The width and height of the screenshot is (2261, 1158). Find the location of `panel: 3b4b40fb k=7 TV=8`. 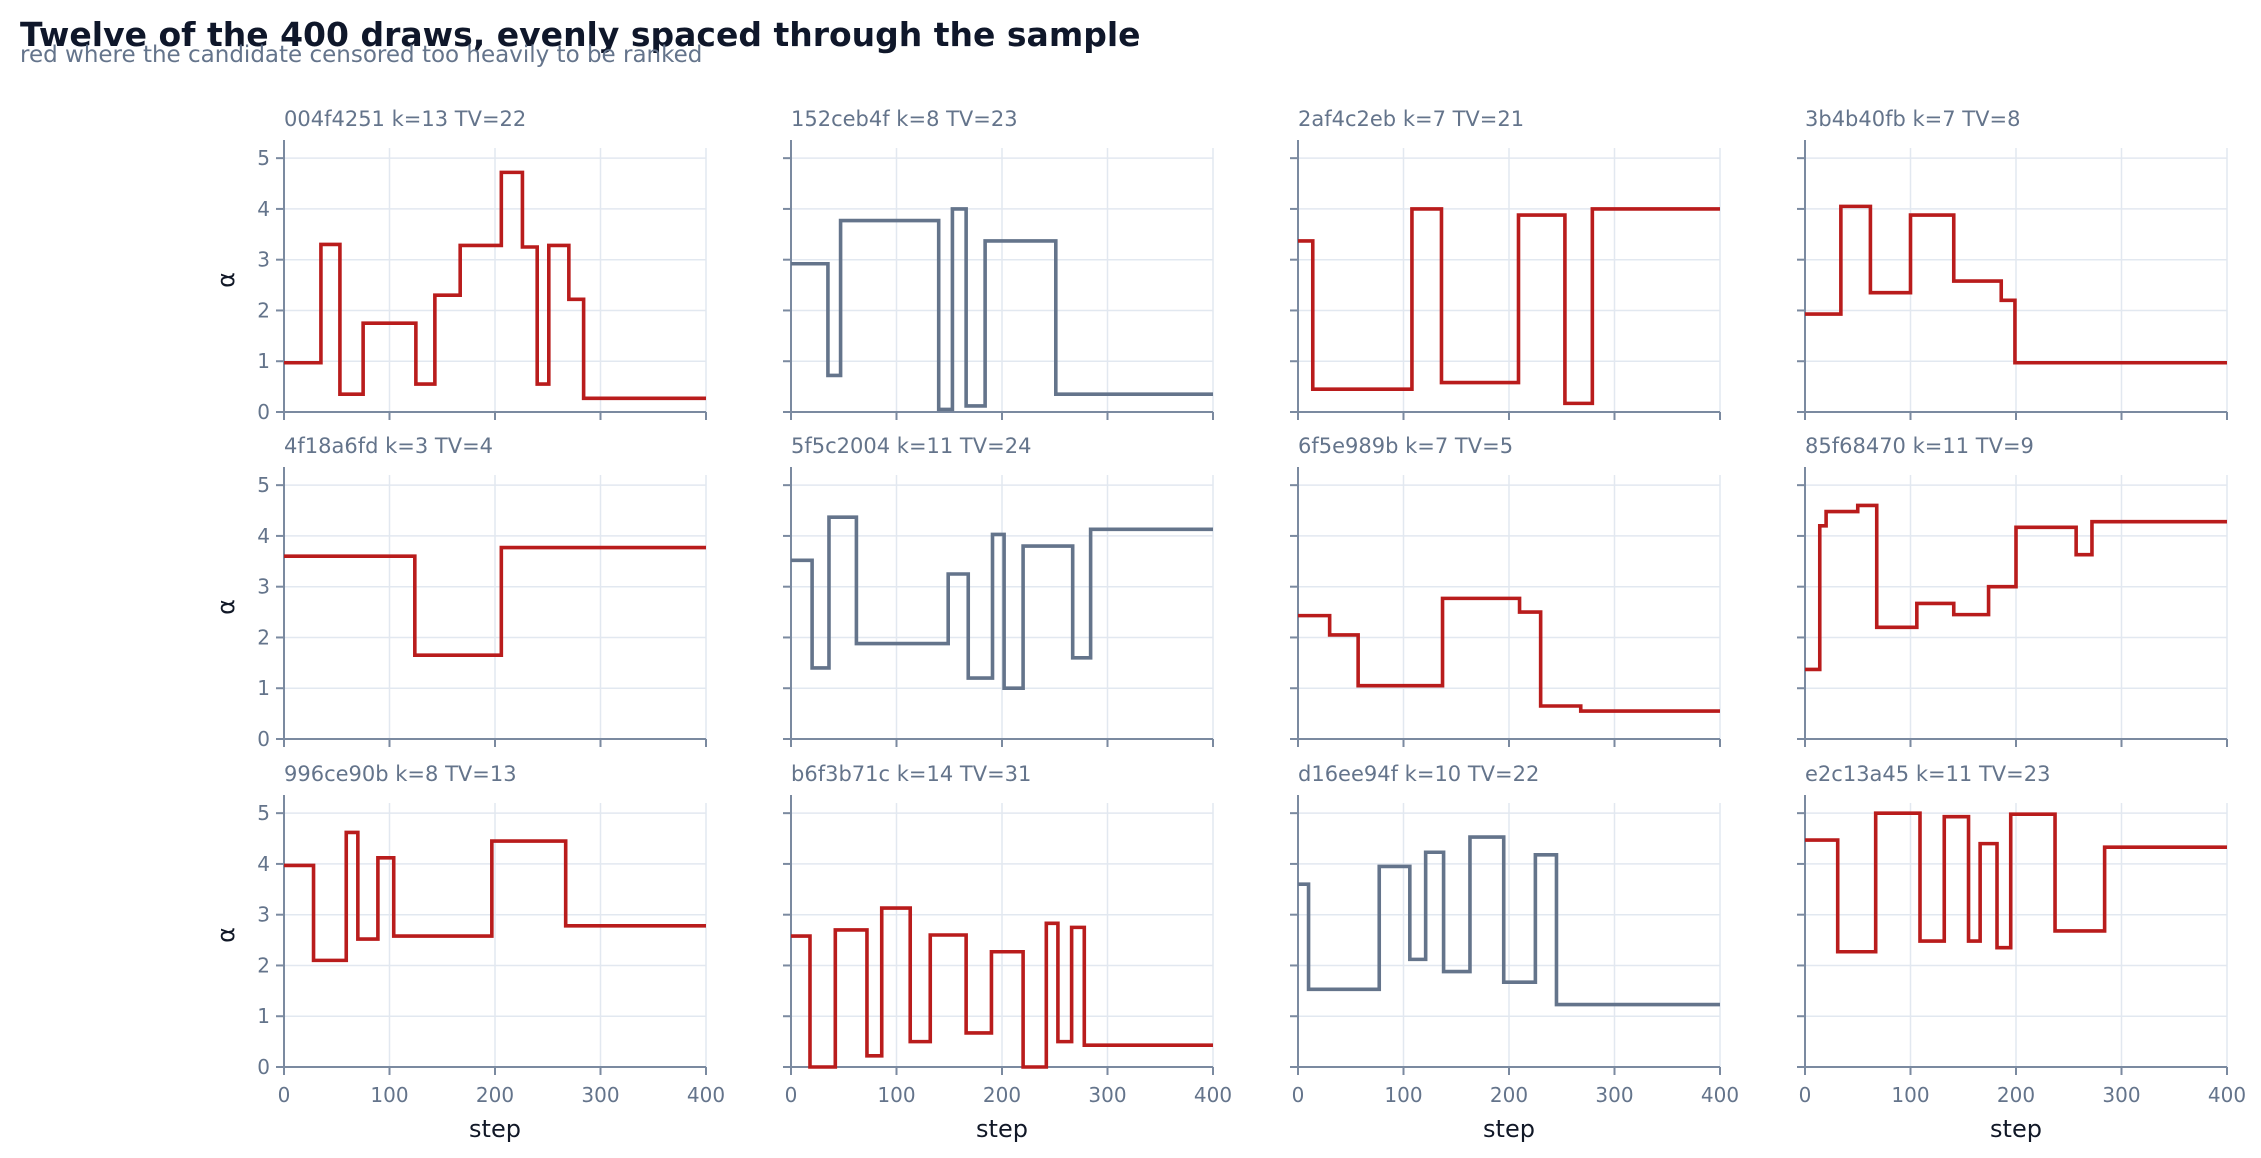

panel: 3b4b40fb k=7 TV=8 is located at coordinates (2012, 263).